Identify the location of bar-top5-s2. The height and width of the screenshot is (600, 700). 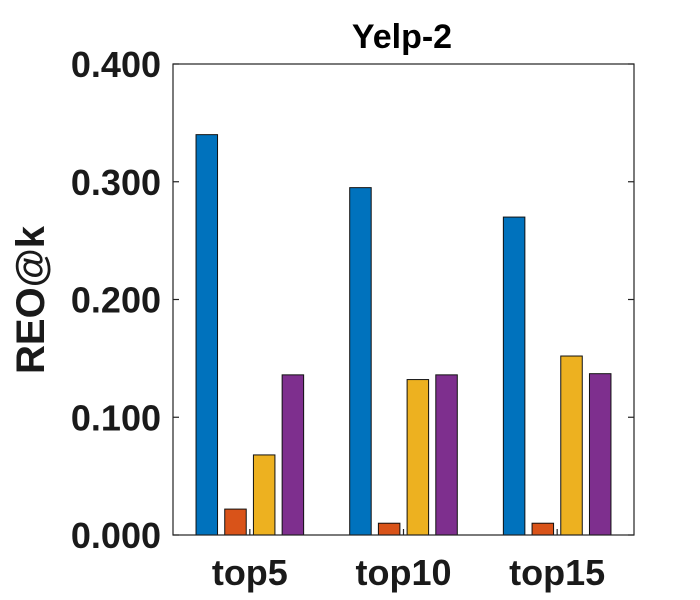
(235, 522).